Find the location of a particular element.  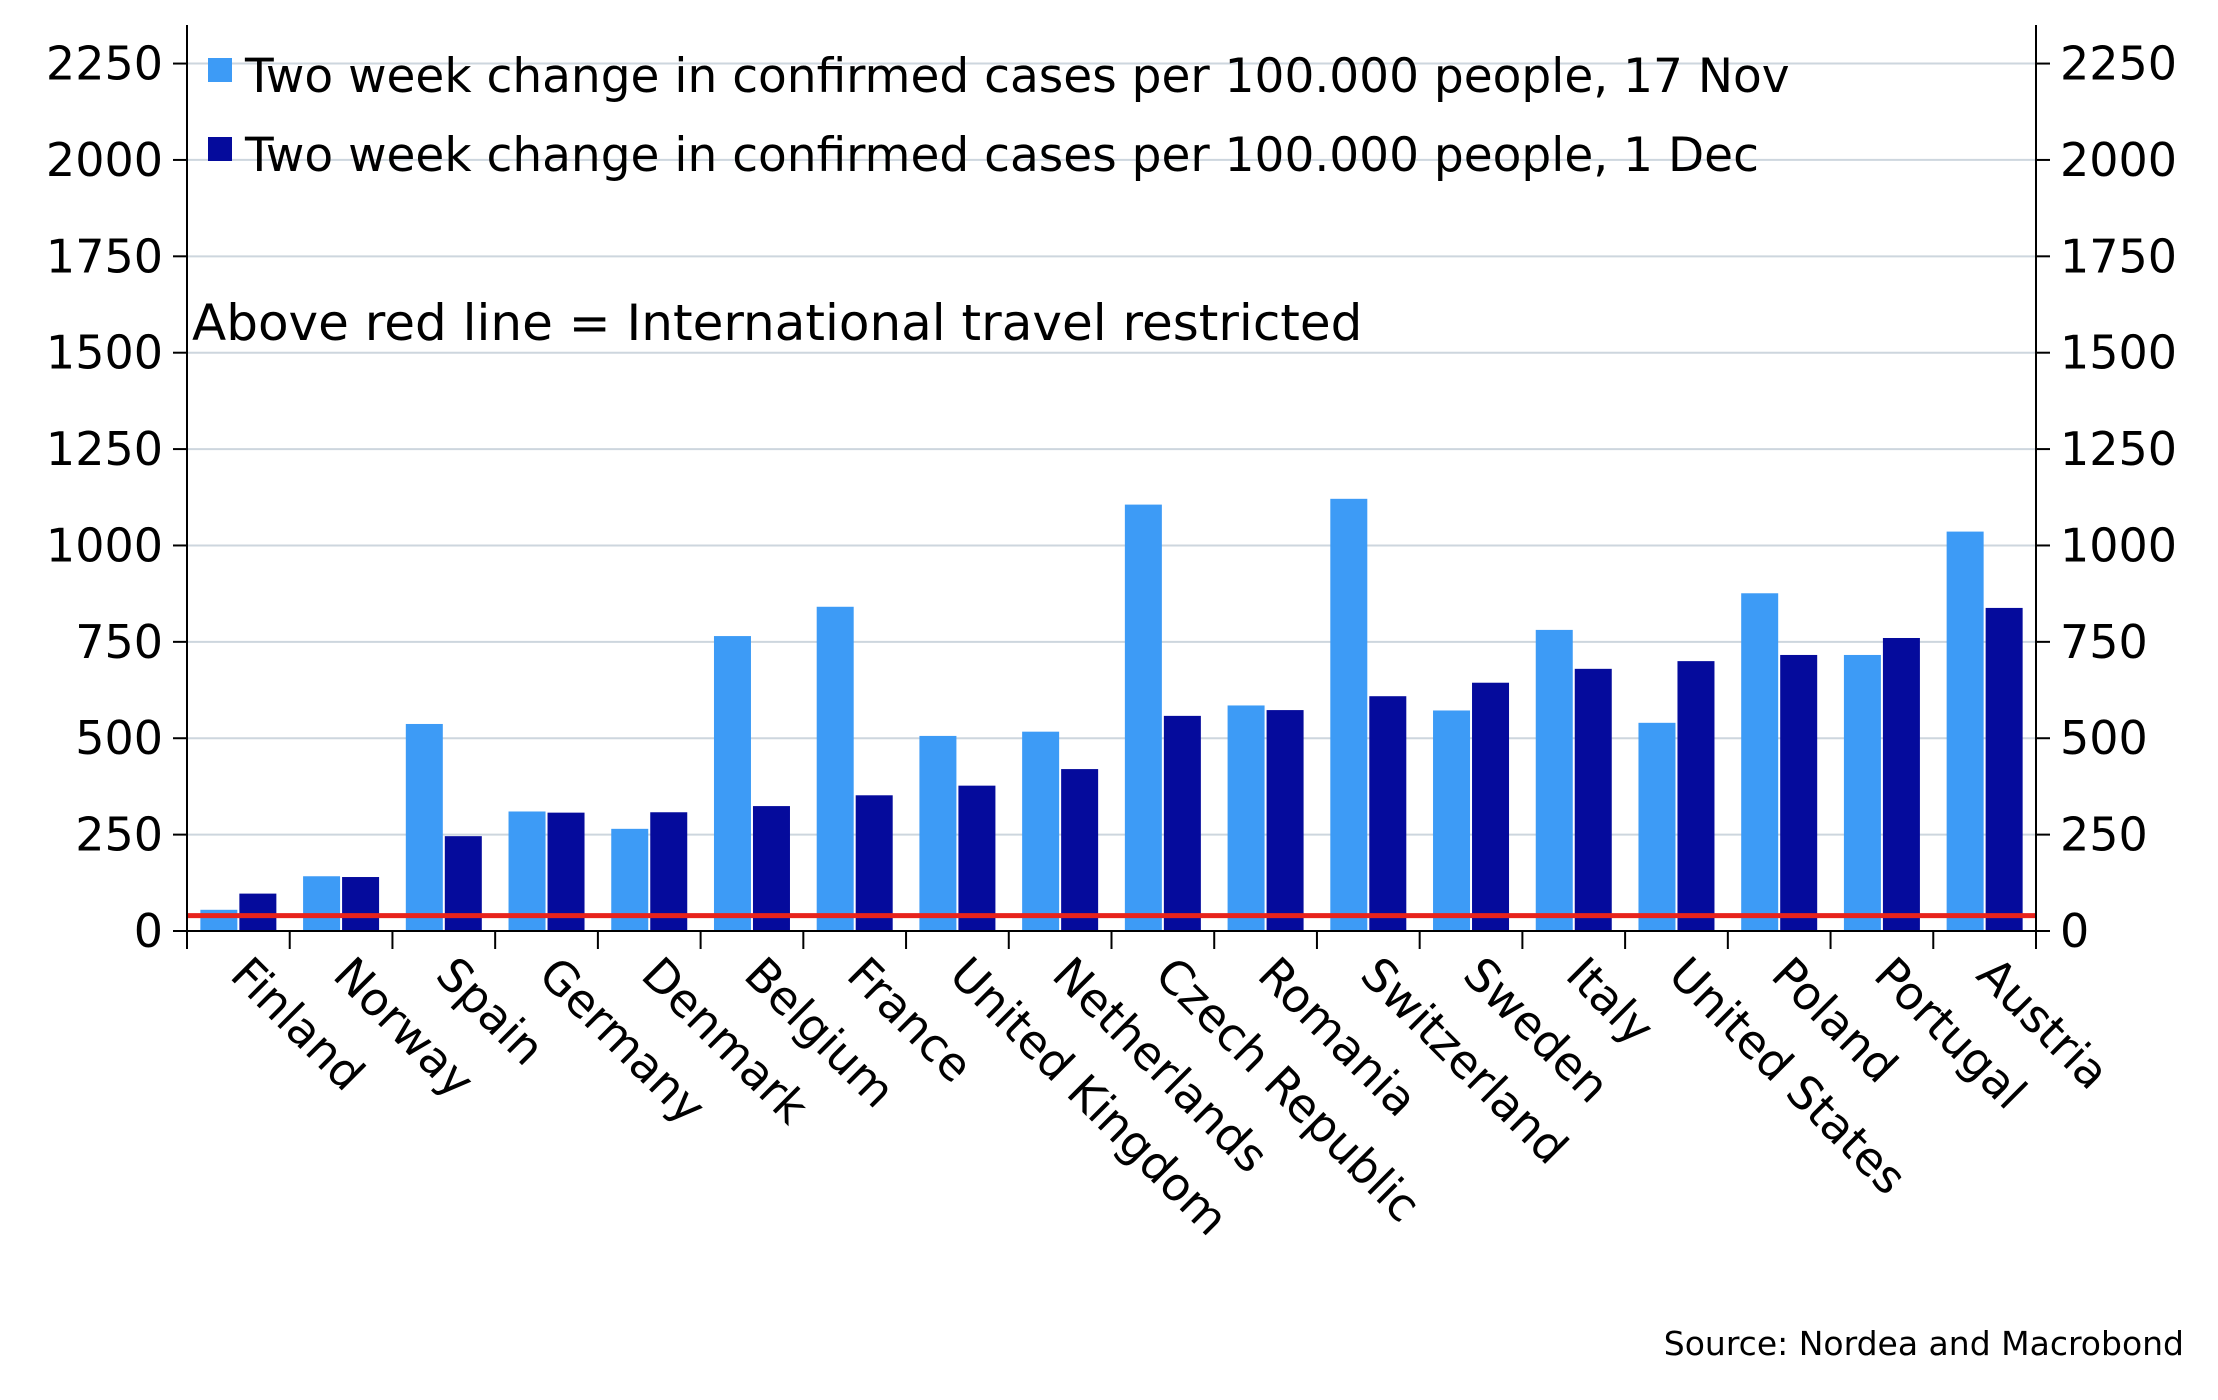

y-tick-label-right: 500 is located at coordinates (2104, 738).